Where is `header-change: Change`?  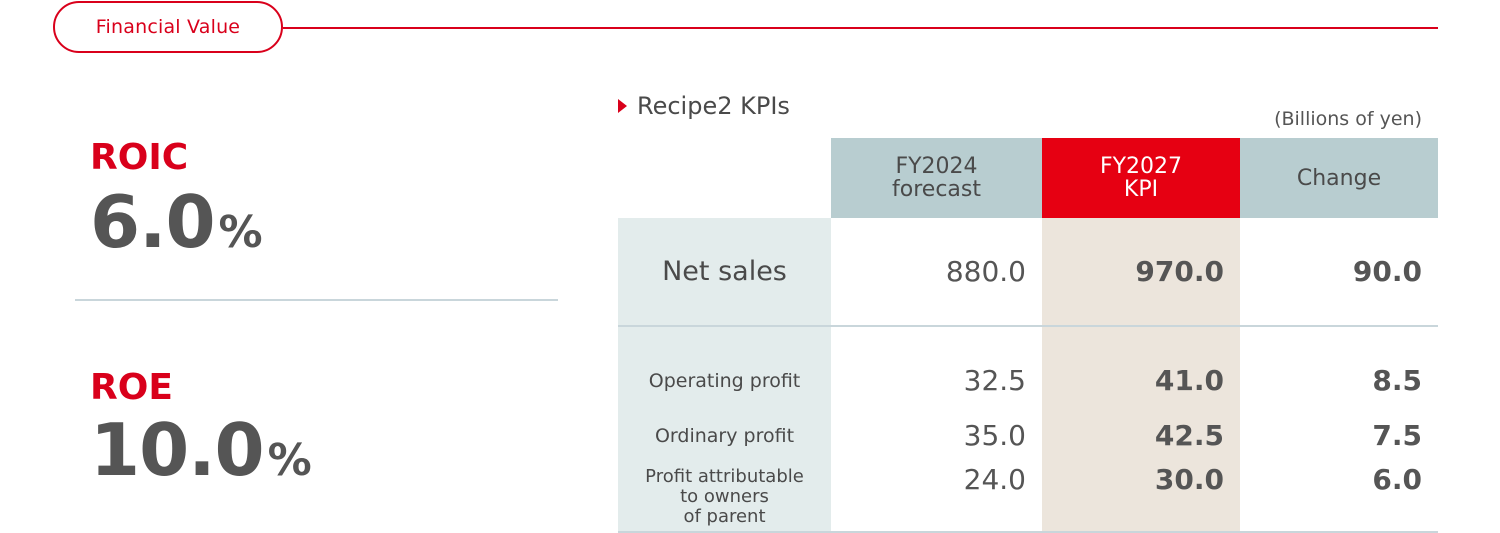
header-change: Change is located at coordinates (1339, 178).